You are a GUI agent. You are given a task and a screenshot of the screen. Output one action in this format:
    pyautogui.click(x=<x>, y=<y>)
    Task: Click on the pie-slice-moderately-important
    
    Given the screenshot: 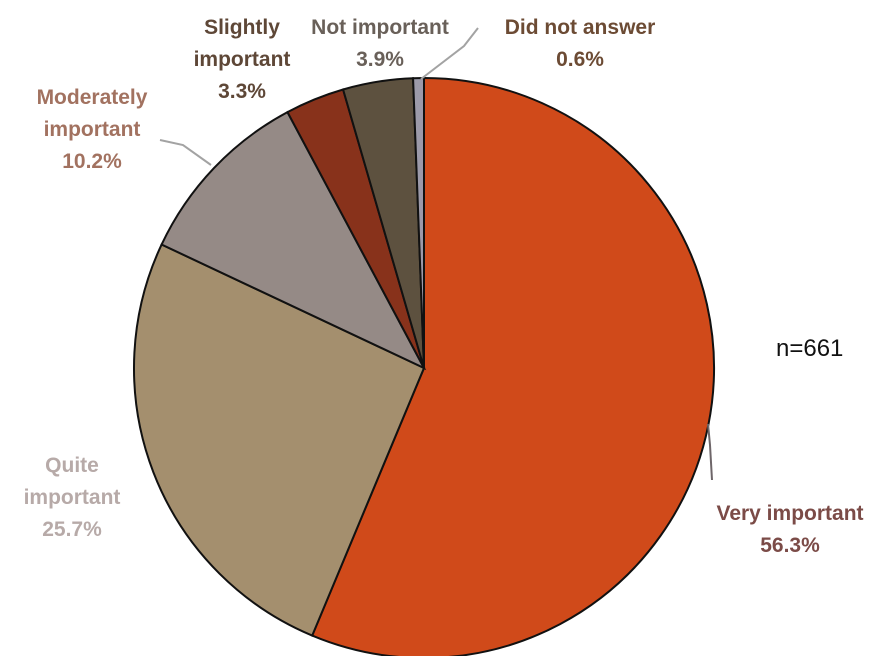 What is the action you would take?
    pyautogui.click(x=293, y=240)
    